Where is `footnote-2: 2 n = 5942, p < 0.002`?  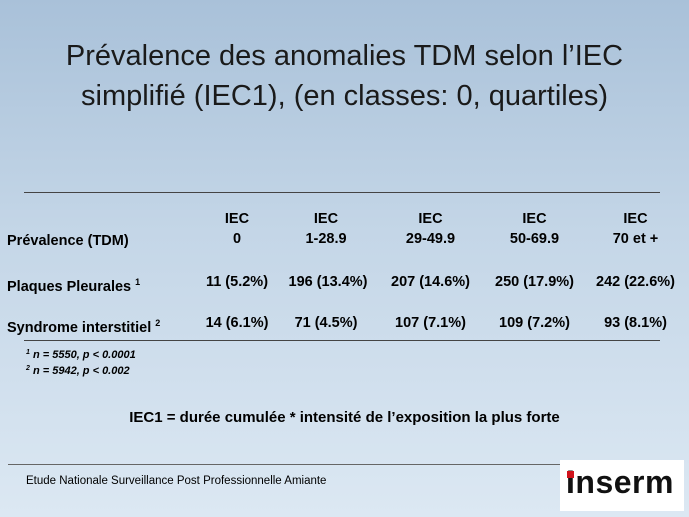 footnote-2: 2 n = 5942, p < 0.002 is located at coordinates (78, 371).